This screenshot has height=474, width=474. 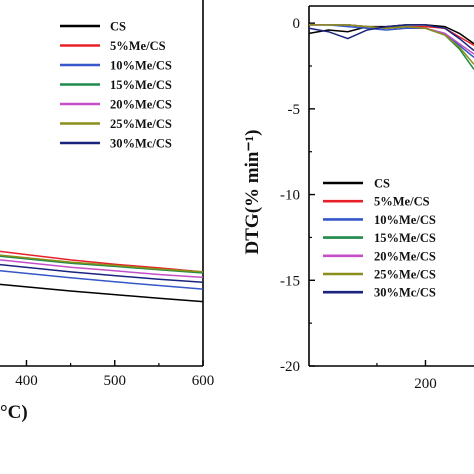 What do you see at coordinates (102, 280) in the screenshot?
I see `tg-line-10pctme-cs` at bounding box center [102, 280].